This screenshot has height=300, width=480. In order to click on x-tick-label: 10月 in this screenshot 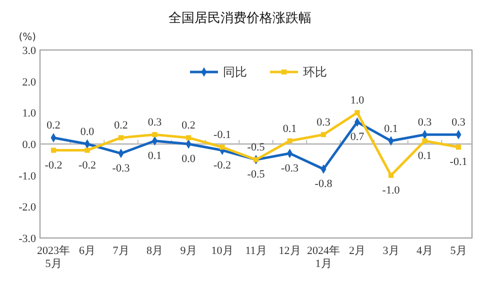, I will do `click(222, 251)`.